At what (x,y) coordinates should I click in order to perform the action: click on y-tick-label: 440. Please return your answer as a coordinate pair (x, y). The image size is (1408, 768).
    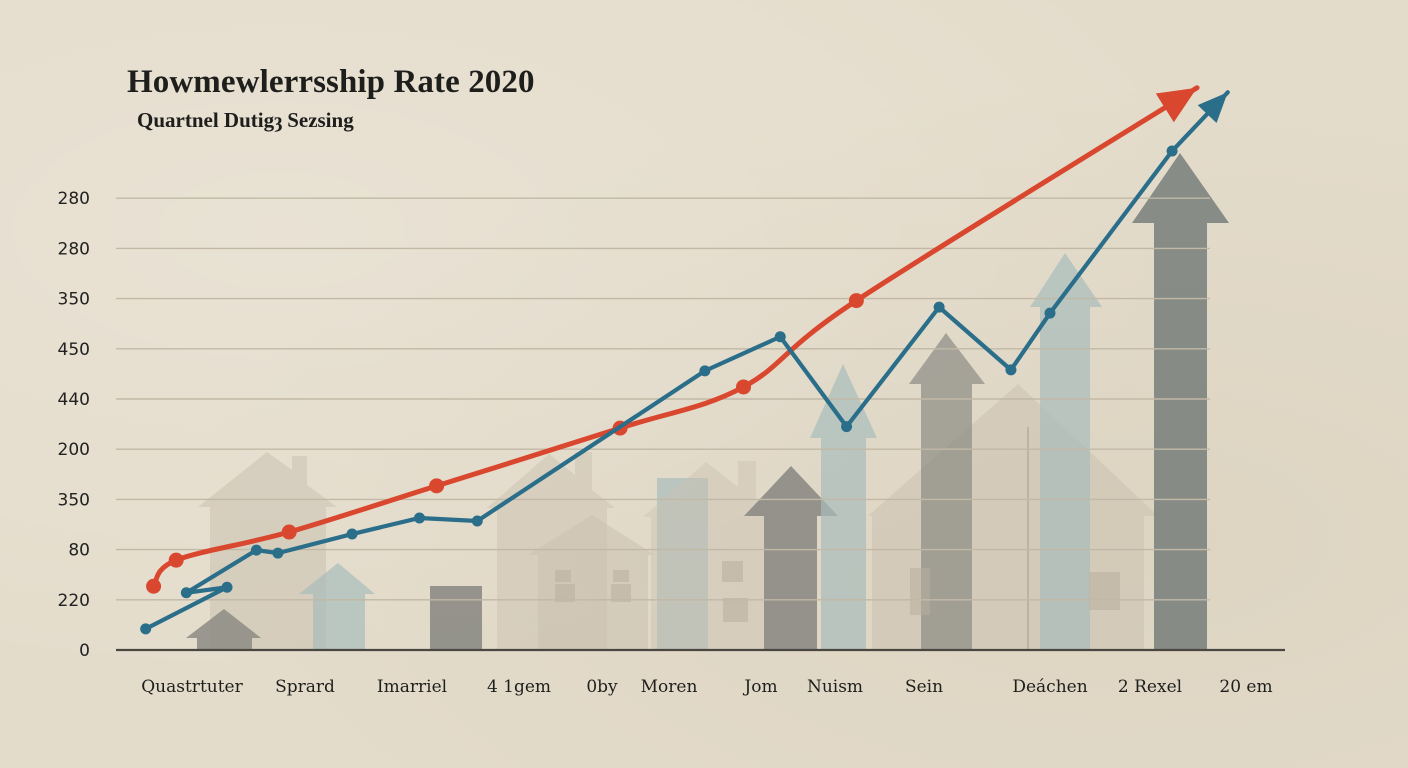
    Looking at the image, I should click on (74, 400).